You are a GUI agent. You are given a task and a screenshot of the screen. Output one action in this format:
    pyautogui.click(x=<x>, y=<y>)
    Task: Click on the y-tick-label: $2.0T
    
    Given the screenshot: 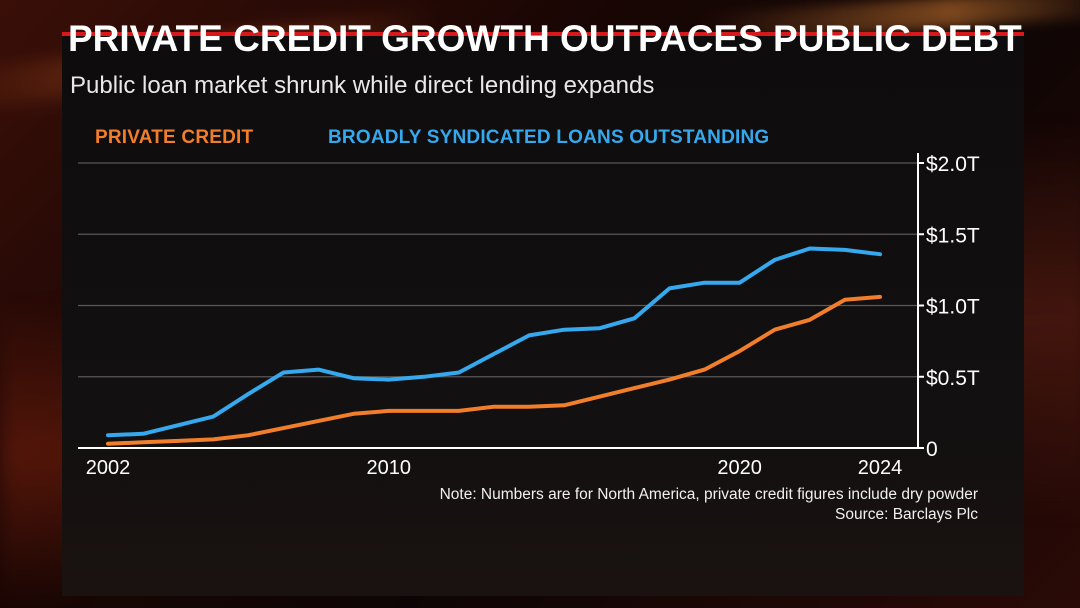 What is the action you would take?
    pyautogui.click(x=953, y=164)
    